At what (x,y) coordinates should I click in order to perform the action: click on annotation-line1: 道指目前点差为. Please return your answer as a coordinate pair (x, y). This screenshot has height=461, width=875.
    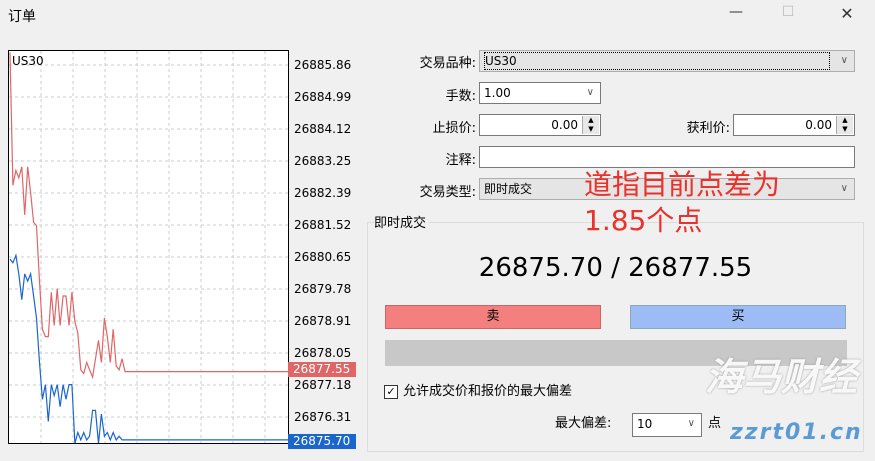
    Looking at the image, I should click on (682, 184).